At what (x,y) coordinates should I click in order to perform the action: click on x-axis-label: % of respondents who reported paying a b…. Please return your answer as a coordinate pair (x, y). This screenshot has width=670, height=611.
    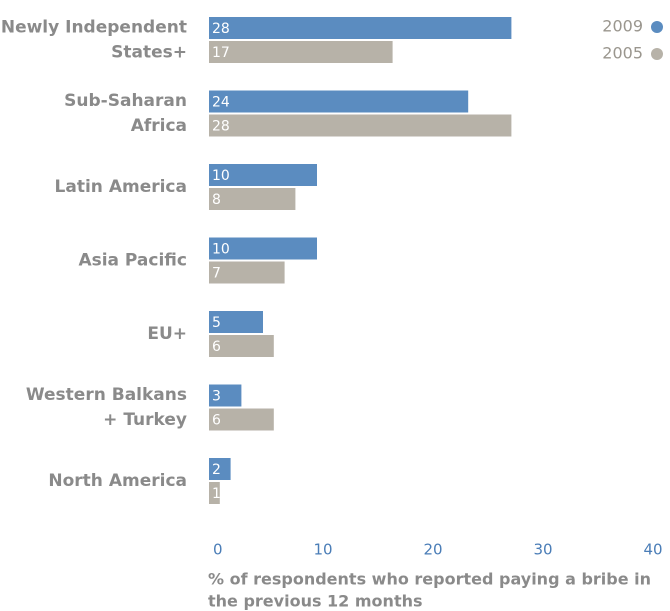
    Looking at the image, I should click on (429, 579).